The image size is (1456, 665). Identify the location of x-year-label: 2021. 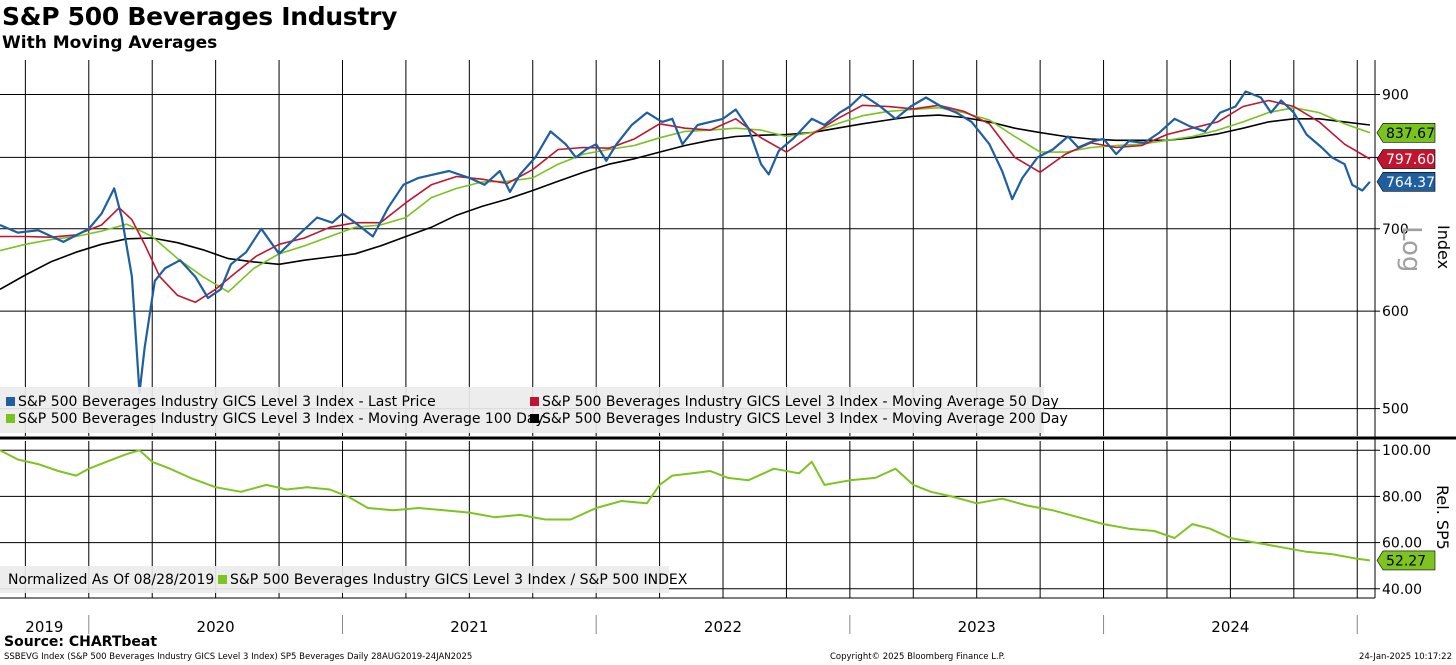
(469, 627).